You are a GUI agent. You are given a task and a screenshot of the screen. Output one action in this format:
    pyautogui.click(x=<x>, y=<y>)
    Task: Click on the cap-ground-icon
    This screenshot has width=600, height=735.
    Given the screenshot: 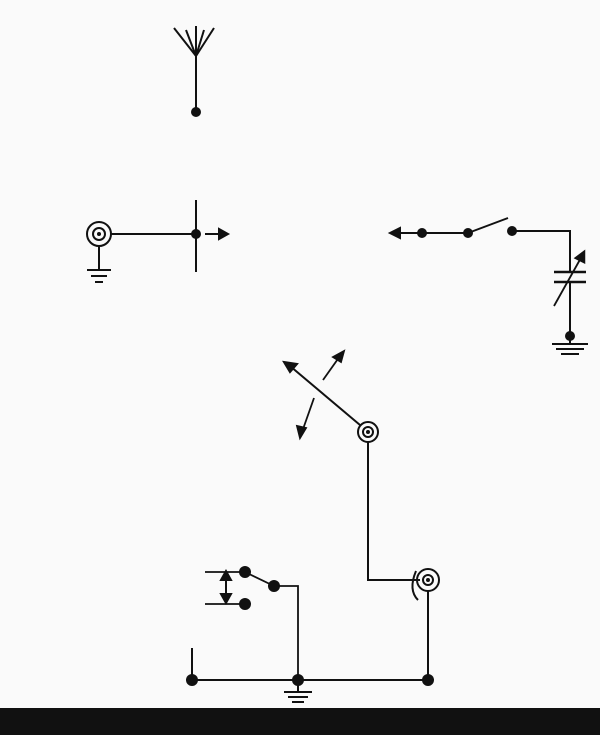 What is the action you would take?
    pyautogui.click(x=570, y=345)
    